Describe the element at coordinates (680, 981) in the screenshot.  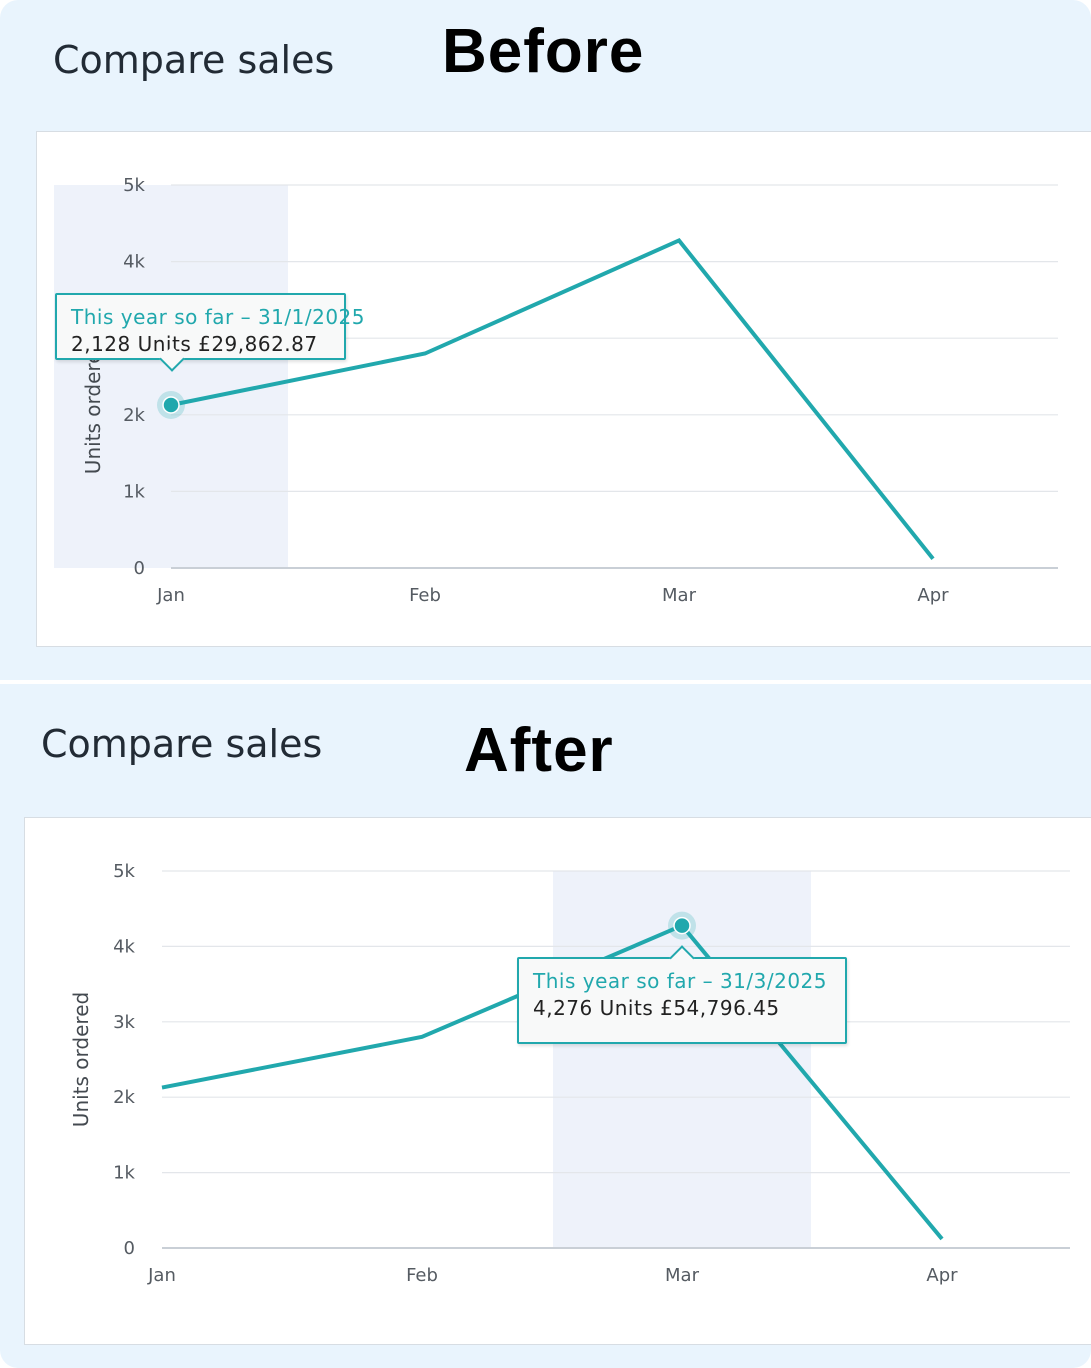
I see `tooltip-title: This year so far – 31/3/2025` at that location.